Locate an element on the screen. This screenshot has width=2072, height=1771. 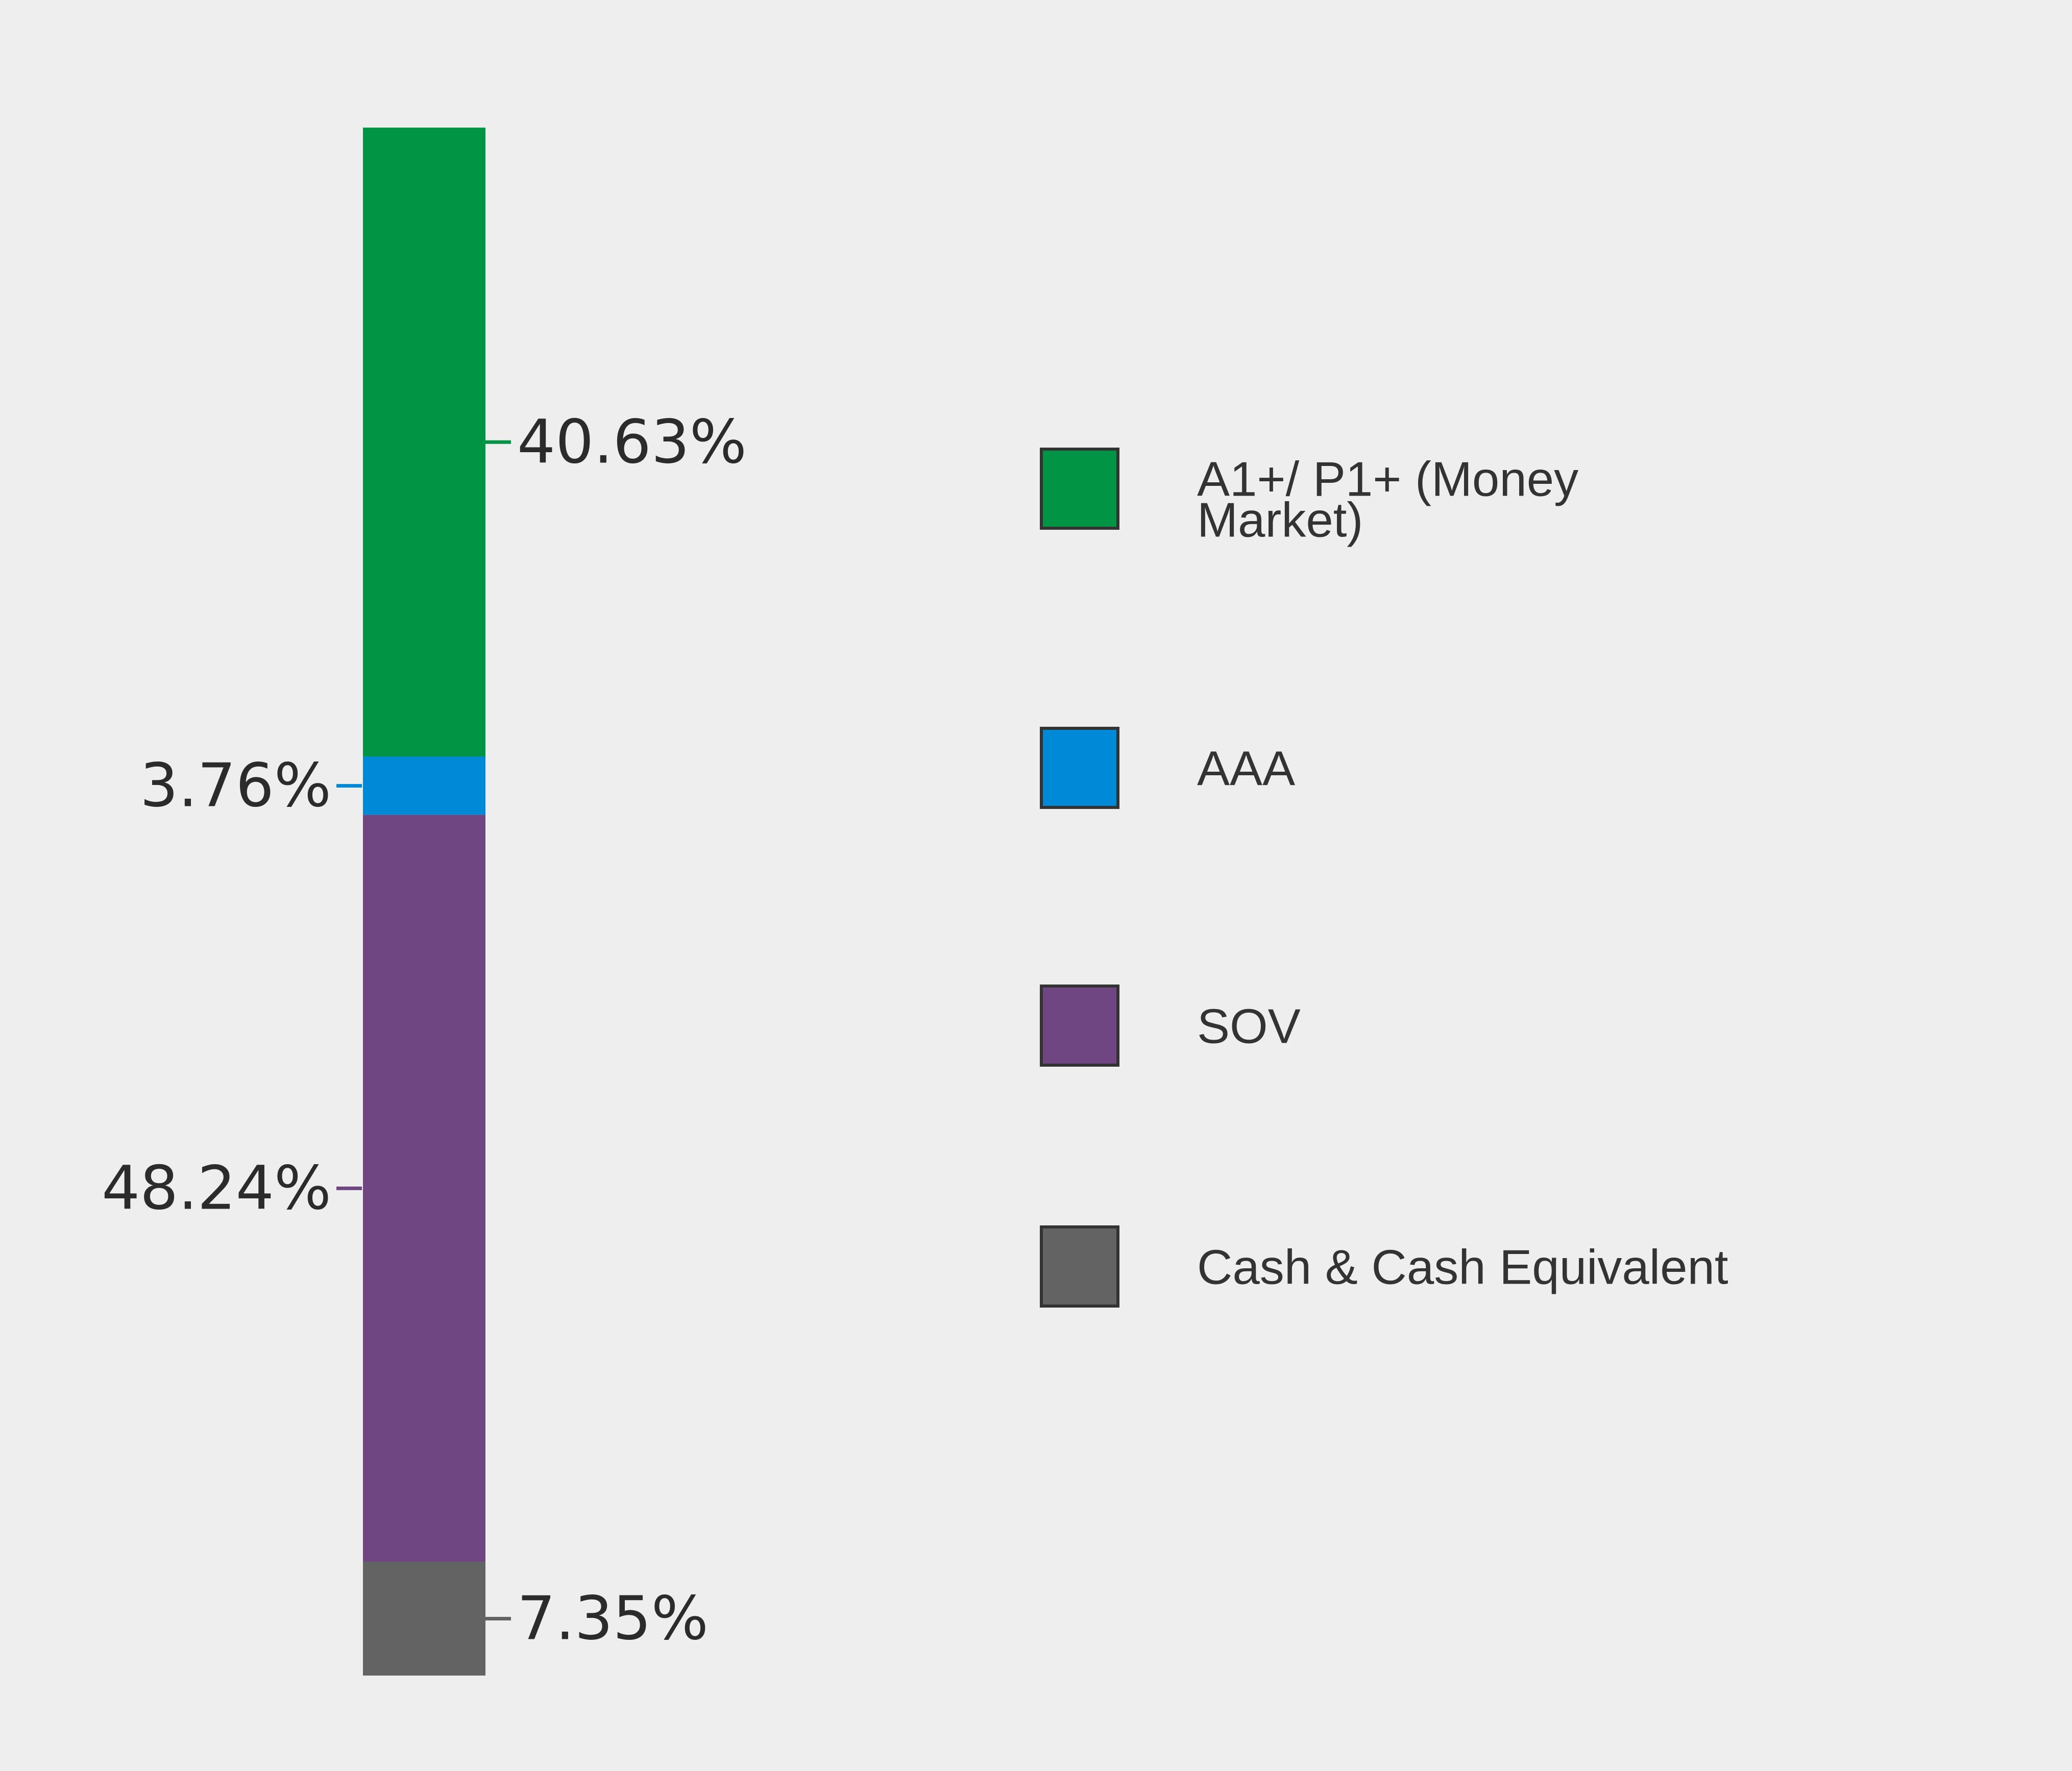
data-label-cash-cash-equivalent: 7.35% is located at coordinates (613, 1618).